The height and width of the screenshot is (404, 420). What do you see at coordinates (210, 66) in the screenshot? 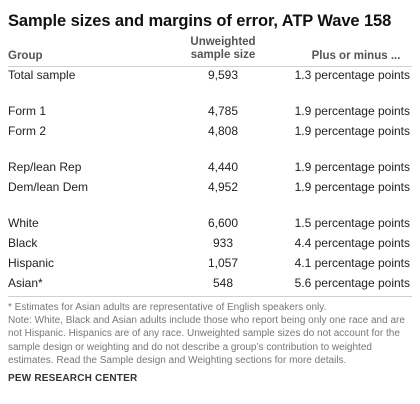
I see `header-divider` at bounding box center [210, 66].